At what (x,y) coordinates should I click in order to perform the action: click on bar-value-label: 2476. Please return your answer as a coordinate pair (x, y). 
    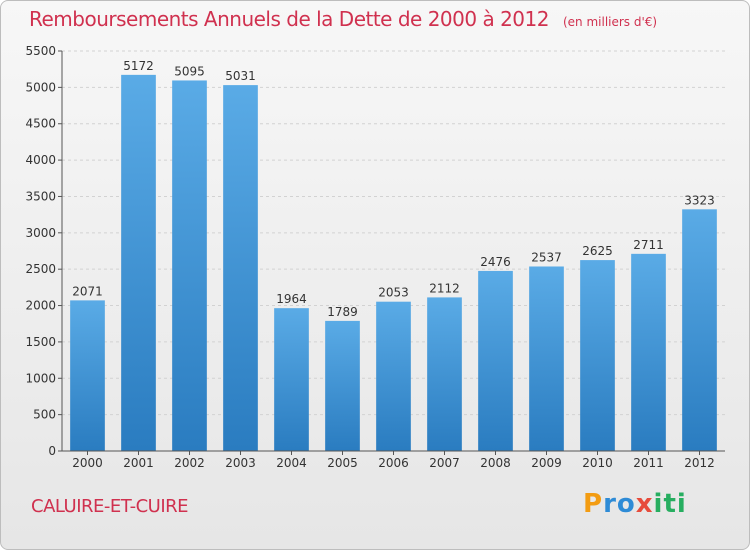
    Looking at the image, I should click on (495, 262).